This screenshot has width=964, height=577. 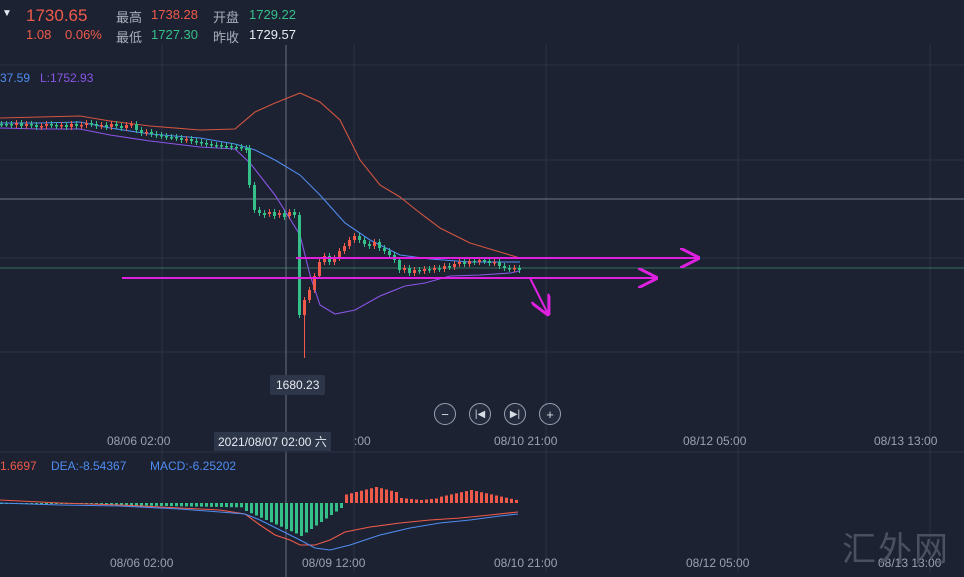 I want to click on open-value: 1729.22, so click(x=272, y=14).